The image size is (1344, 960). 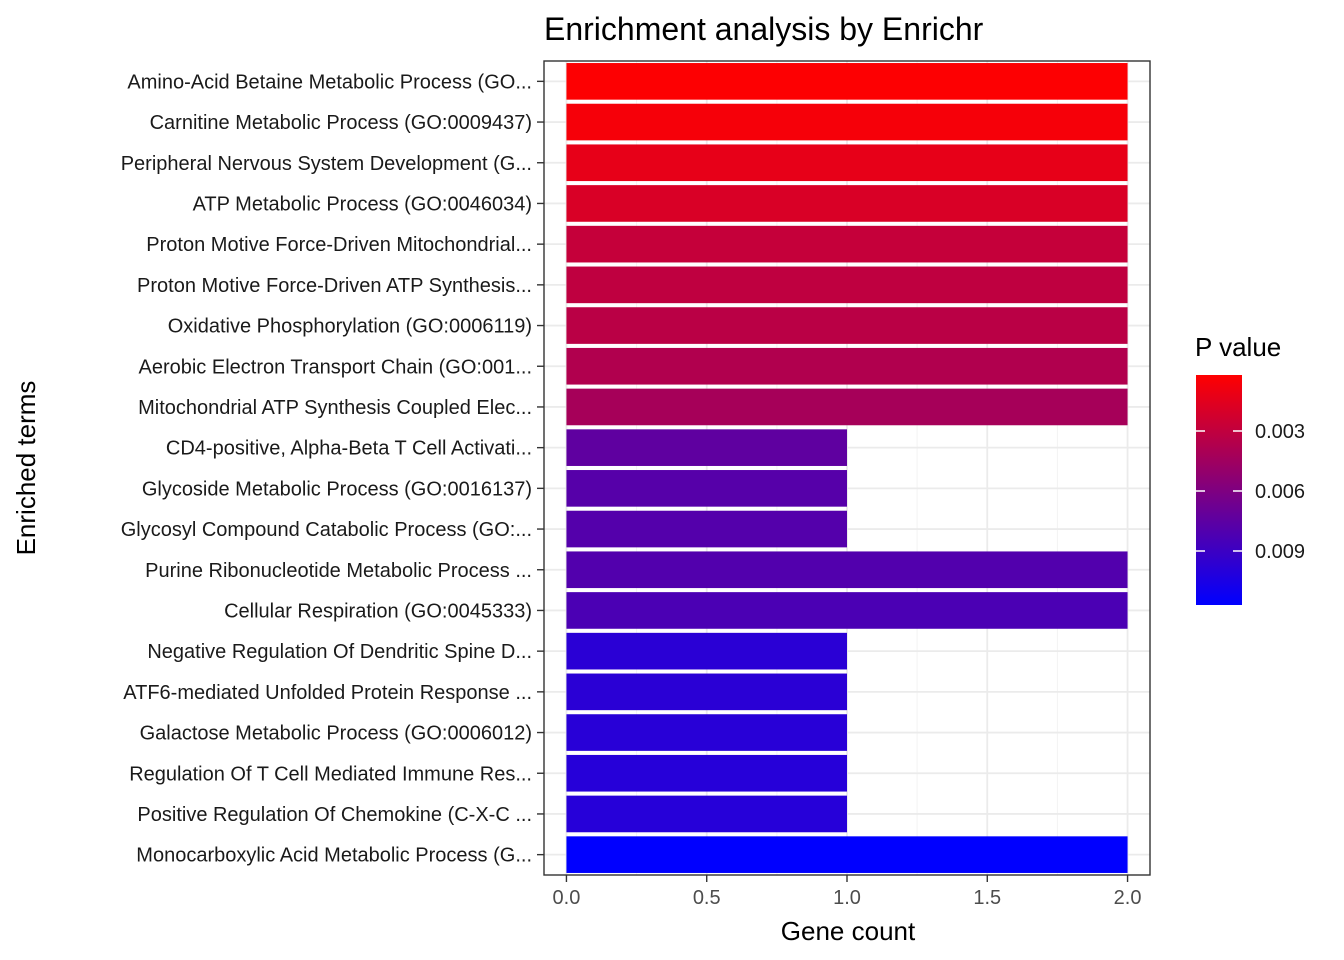 I want to click on x-axis-title: Gene count, so click(x=848, y=931).